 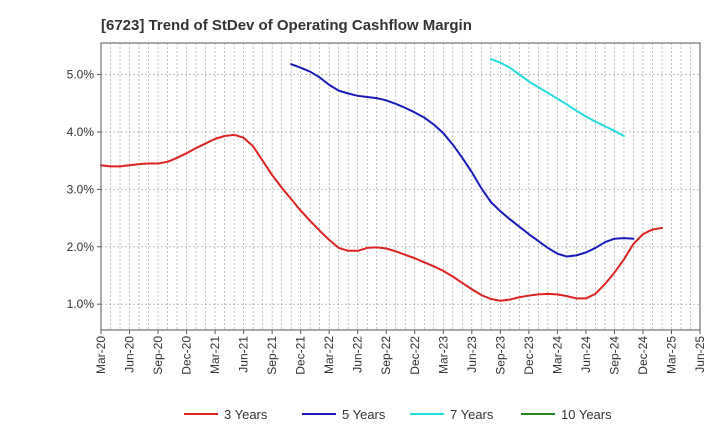 What do you see at coordinates (187, 355) in the screenshot?
I see `x-tick-label: Dec-20` at bounding box center [187, 355].